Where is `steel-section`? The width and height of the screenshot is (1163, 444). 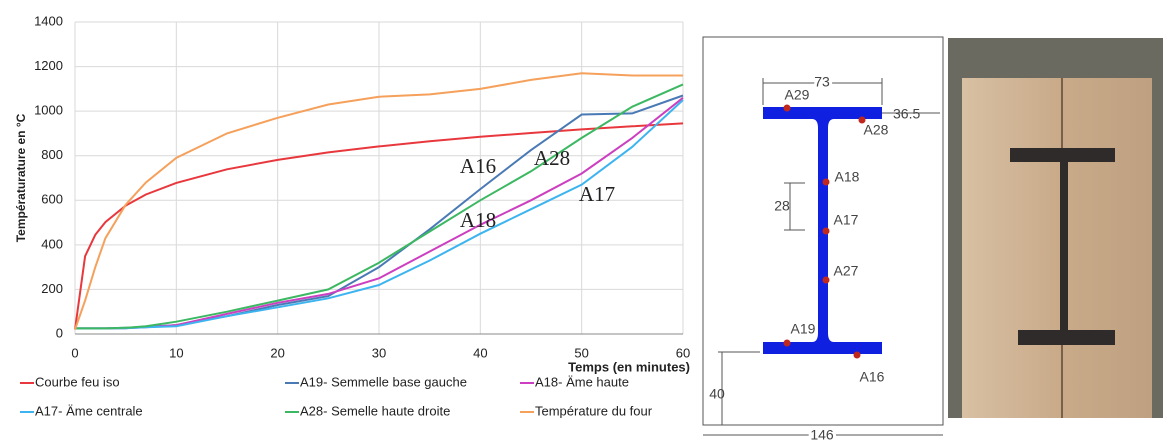
steel-section is located at coordinates (822, 230).